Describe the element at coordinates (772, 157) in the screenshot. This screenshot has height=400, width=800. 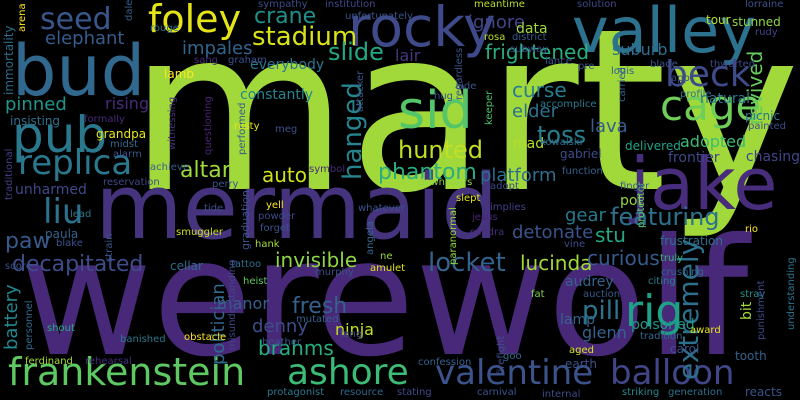
I see `word-chasing: chasing` at that location.